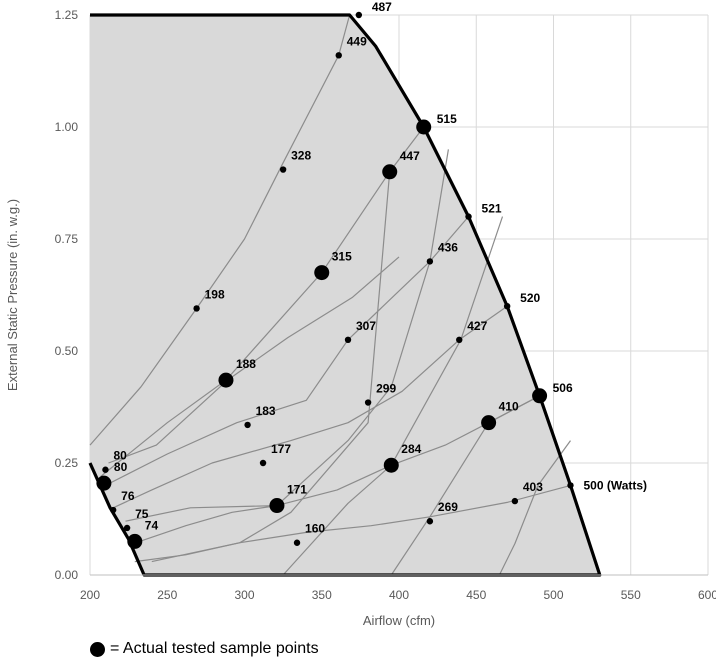  What do you see at coordinates (366, 326) in the screenshot?
I see `point-label: 307` at bounding box center [366, 326].